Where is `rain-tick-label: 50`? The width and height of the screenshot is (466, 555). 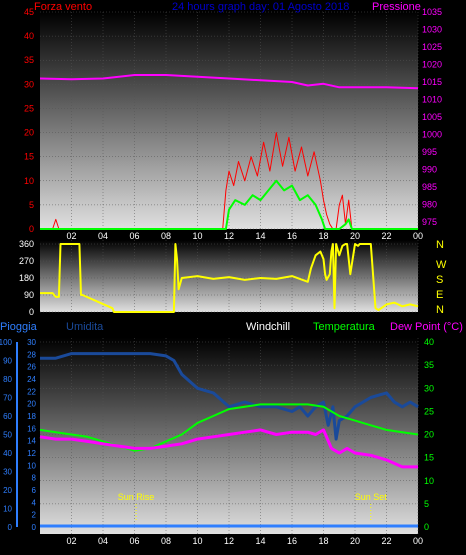 rain-tick-label: 50 is located at coordinates (7, 435).